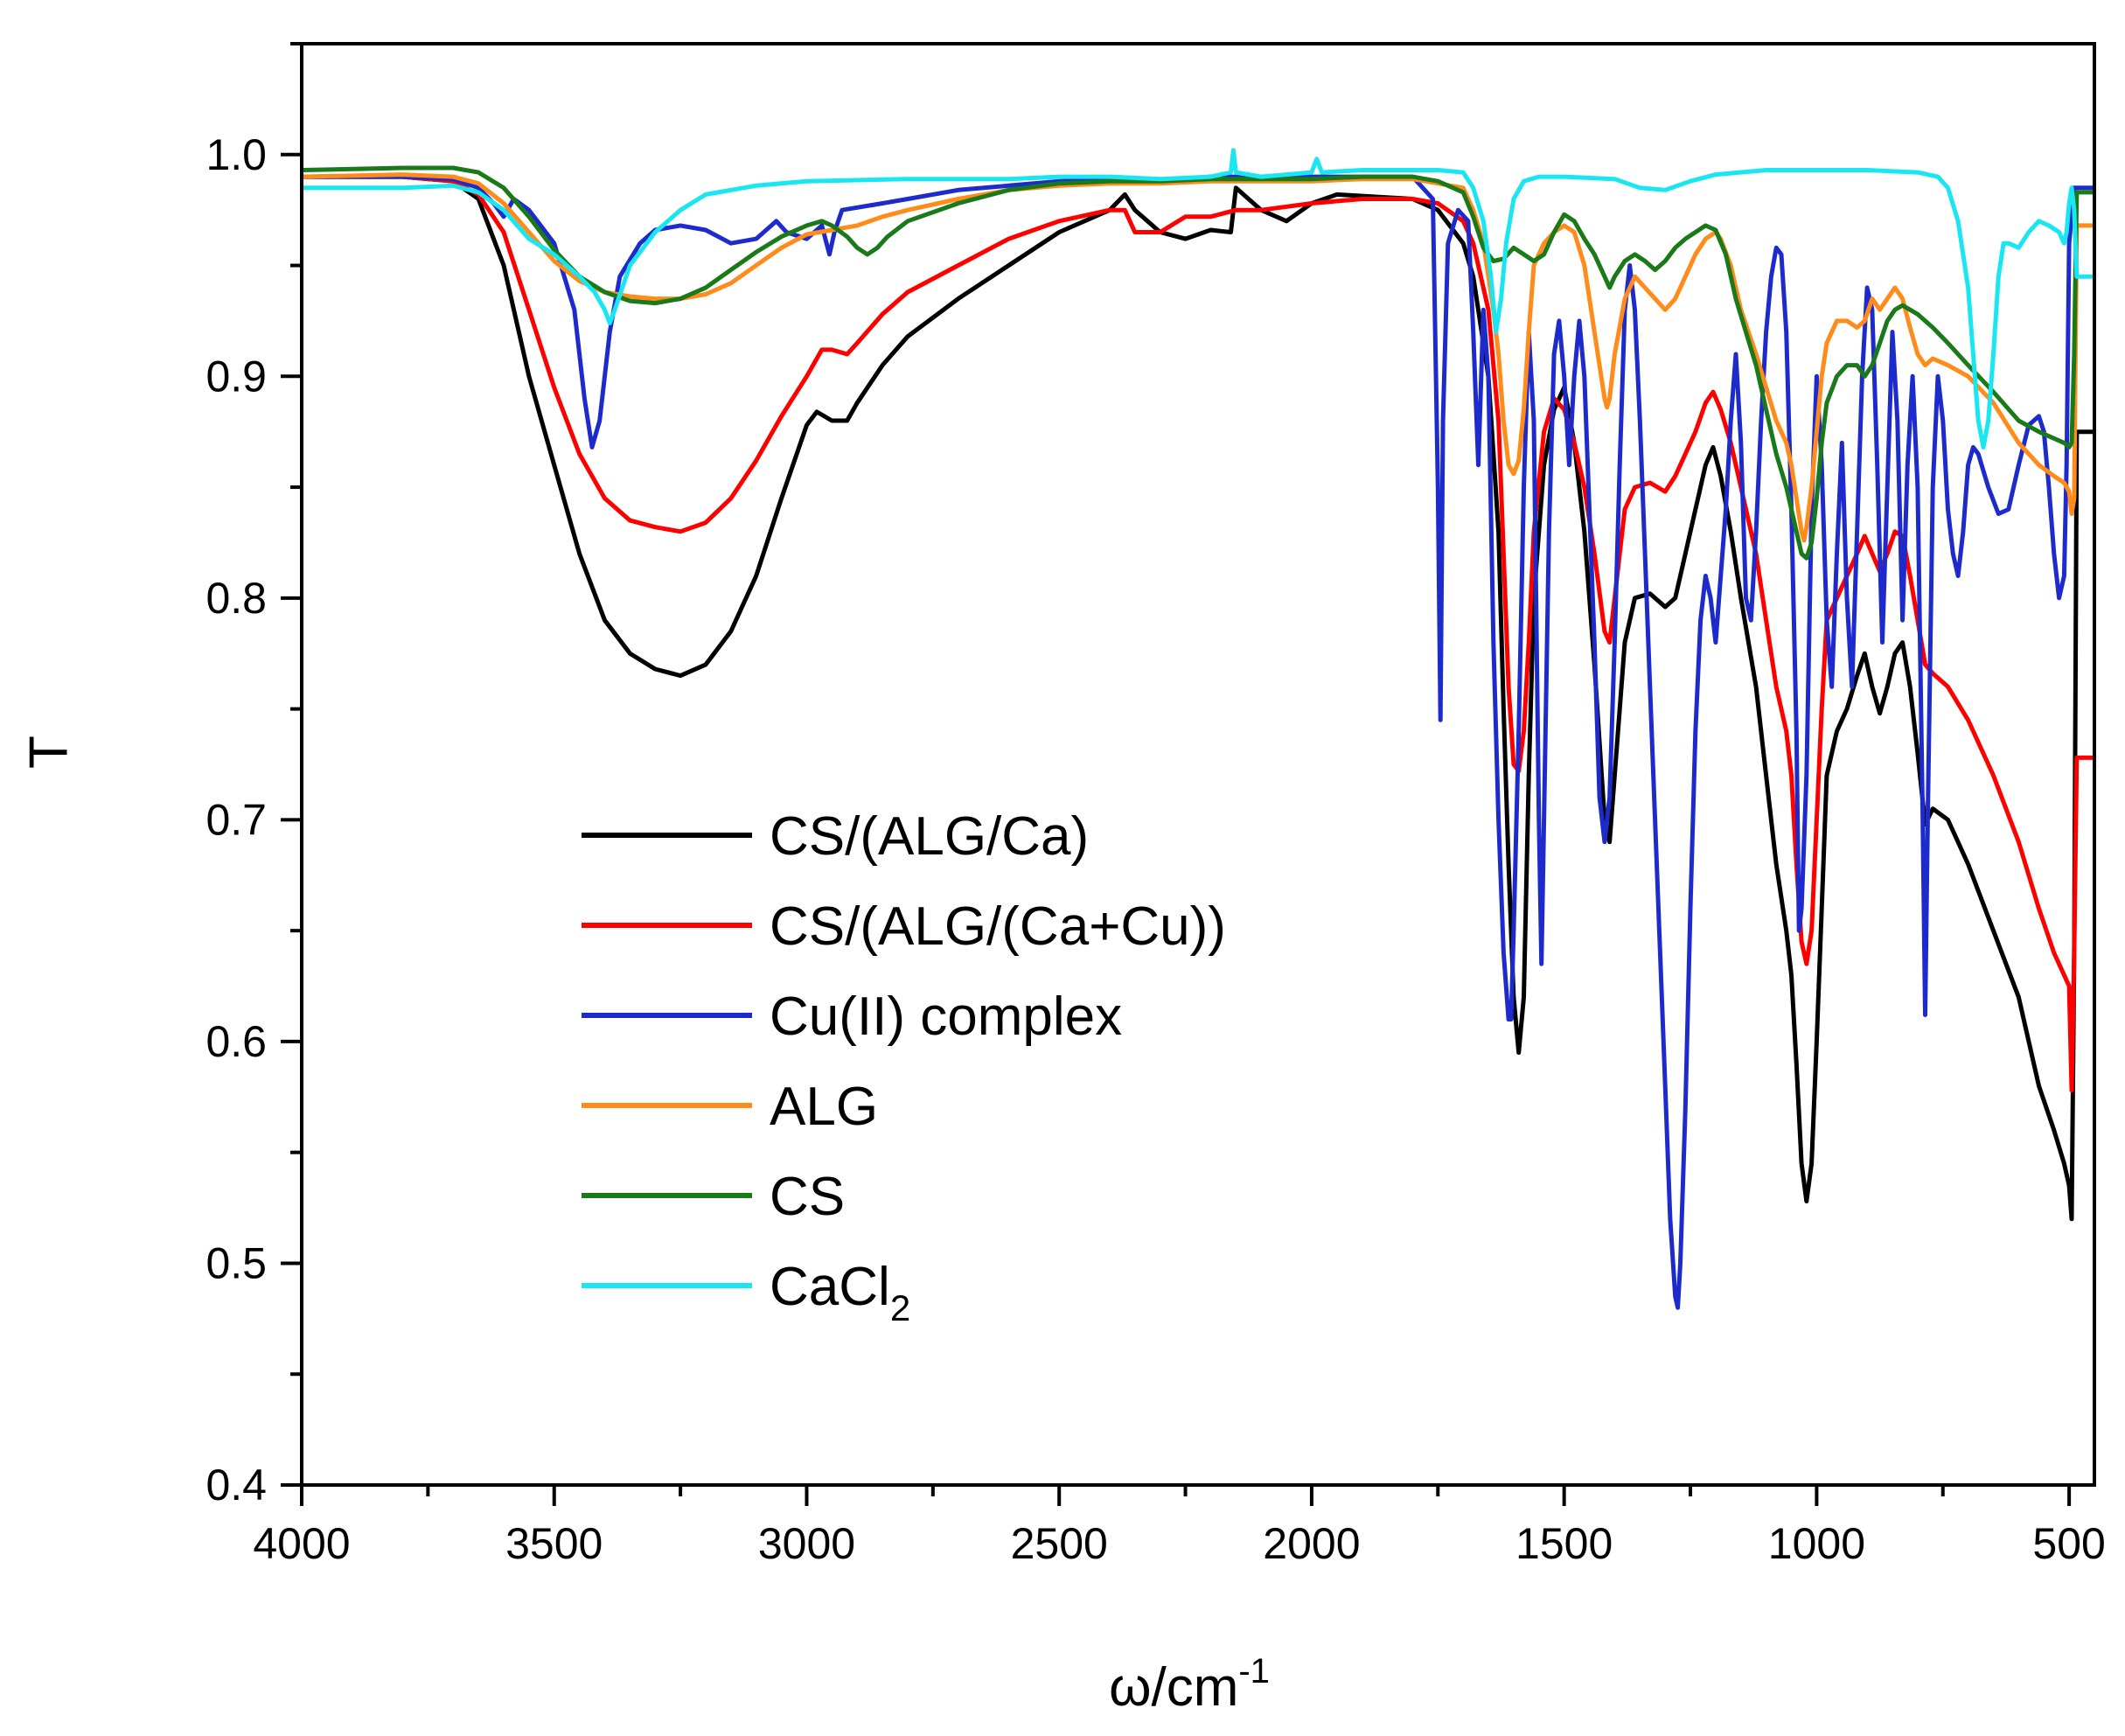 The image size is (2125, 1736). Describe the element at coordinates (236, 154) in the screenshot. I see `y-tick-label: 1.0` at that location.